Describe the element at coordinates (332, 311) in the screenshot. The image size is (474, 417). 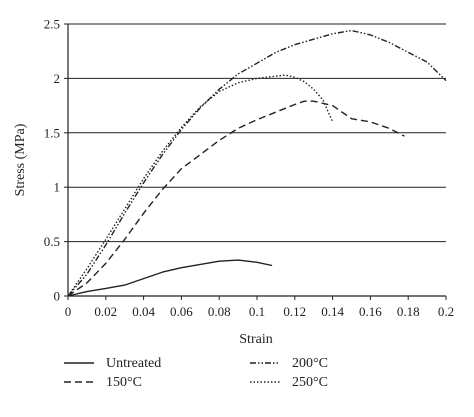
I see `x-tick-label-7: 0.14` at that location.